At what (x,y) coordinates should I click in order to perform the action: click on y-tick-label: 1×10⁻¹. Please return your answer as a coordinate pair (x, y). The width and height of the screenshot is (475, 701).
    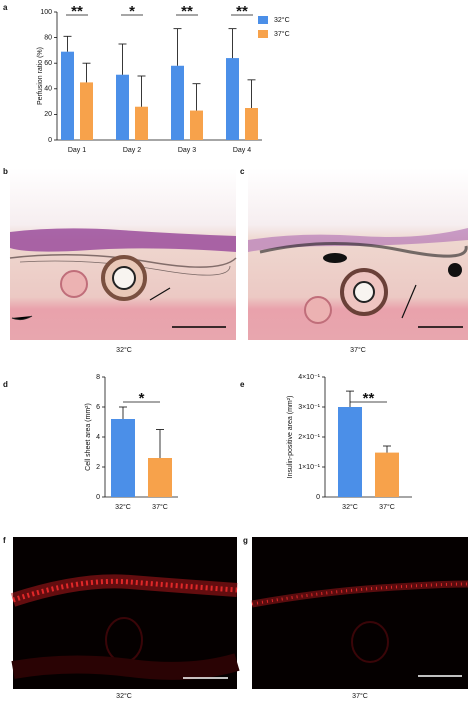
    Looking at the image, I should click on (309, 467).